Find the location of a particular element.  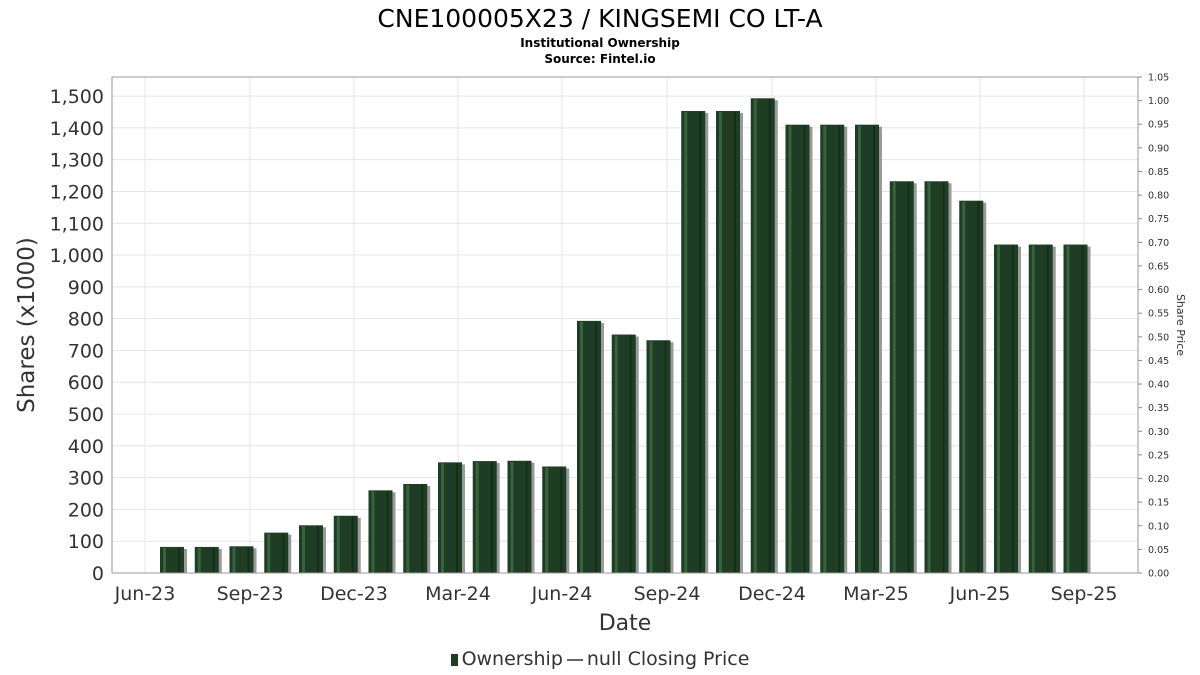

y2-tick-label: 0.10 is located at coordinates (1158, 526).